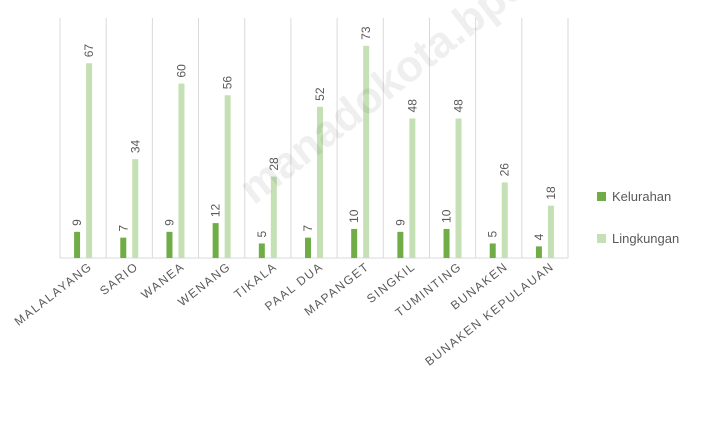 This screenshot has height=422, width=701. I want to click on data-label-lingkungan: 34, so click(135, 146).